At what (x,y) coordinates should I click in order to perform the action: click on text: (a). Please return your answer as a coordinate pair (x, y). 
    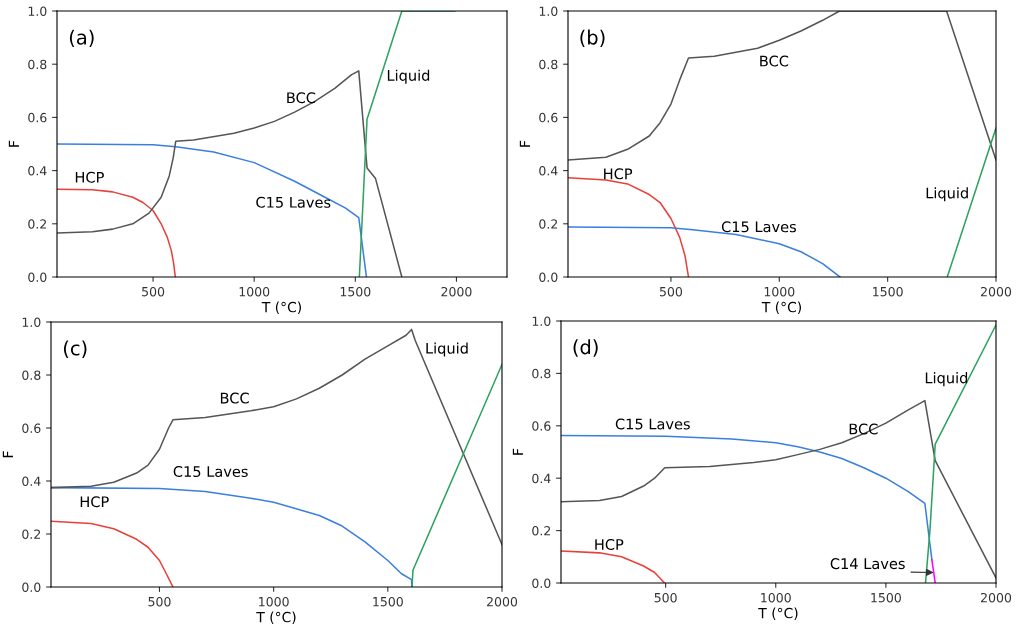
    Looking at the image, I should click on (81, 38).